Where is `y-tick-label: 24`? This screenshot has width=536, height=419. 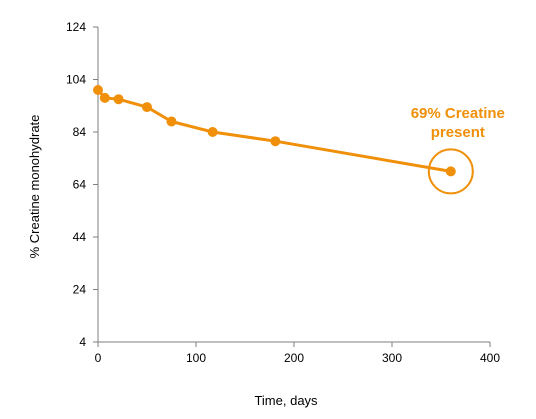 y-tick-label: 24 is located at coordinates (80, 290).